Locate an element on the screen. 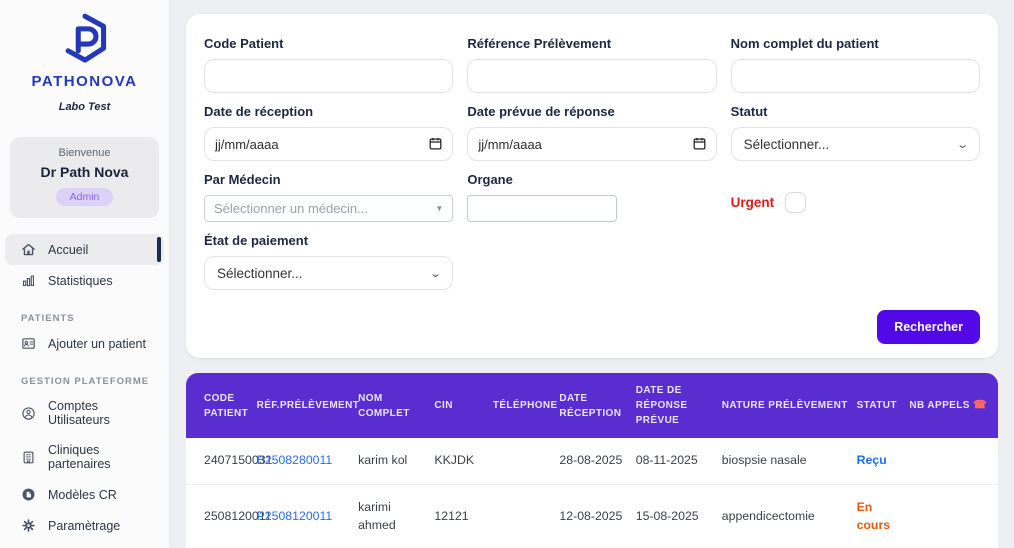 The image size is (1014, 548). sidebar-item-ajouter-patient: Ajouter un patient is located at coordinates (84, 343).